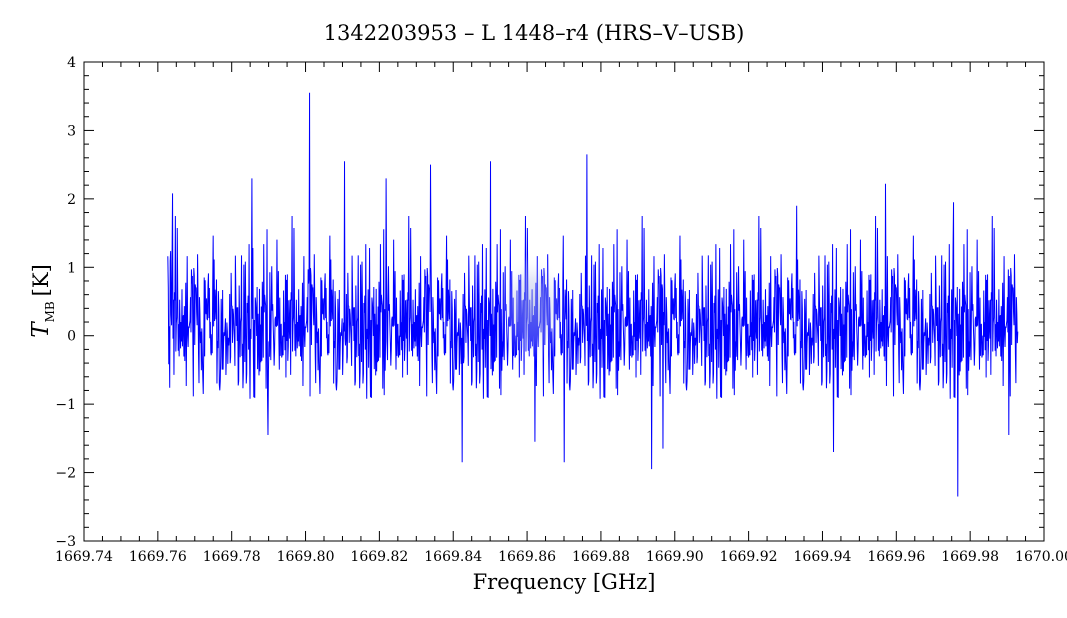 This screenshot has width=1067, height=618. I want to click on x-tick-label: 1669.78, so click(232, 557).